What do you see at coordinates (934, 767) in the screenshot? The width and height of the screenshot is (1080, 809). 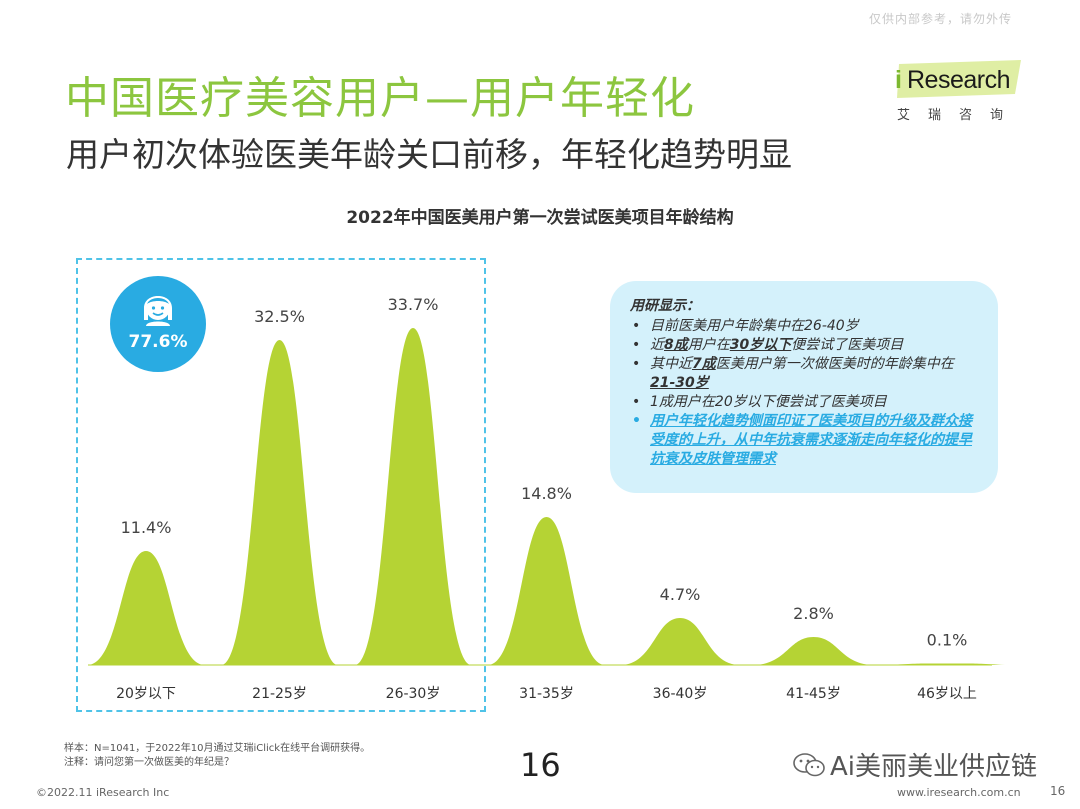 I see `wechat-account-name: Ai美丽美业供应链` at bounding box center [934, 767].